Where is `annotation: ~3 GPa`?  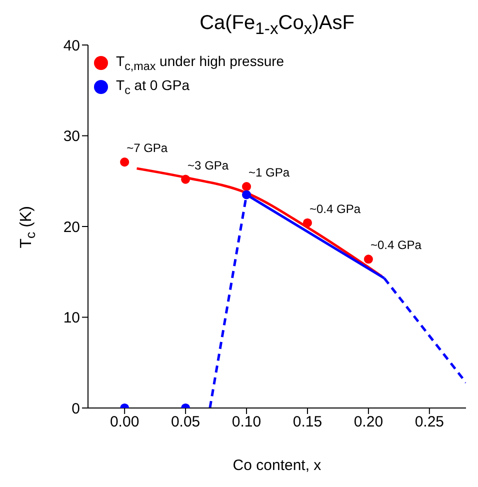 annotation: ~3 GPa is located at coordinates (208, 165).